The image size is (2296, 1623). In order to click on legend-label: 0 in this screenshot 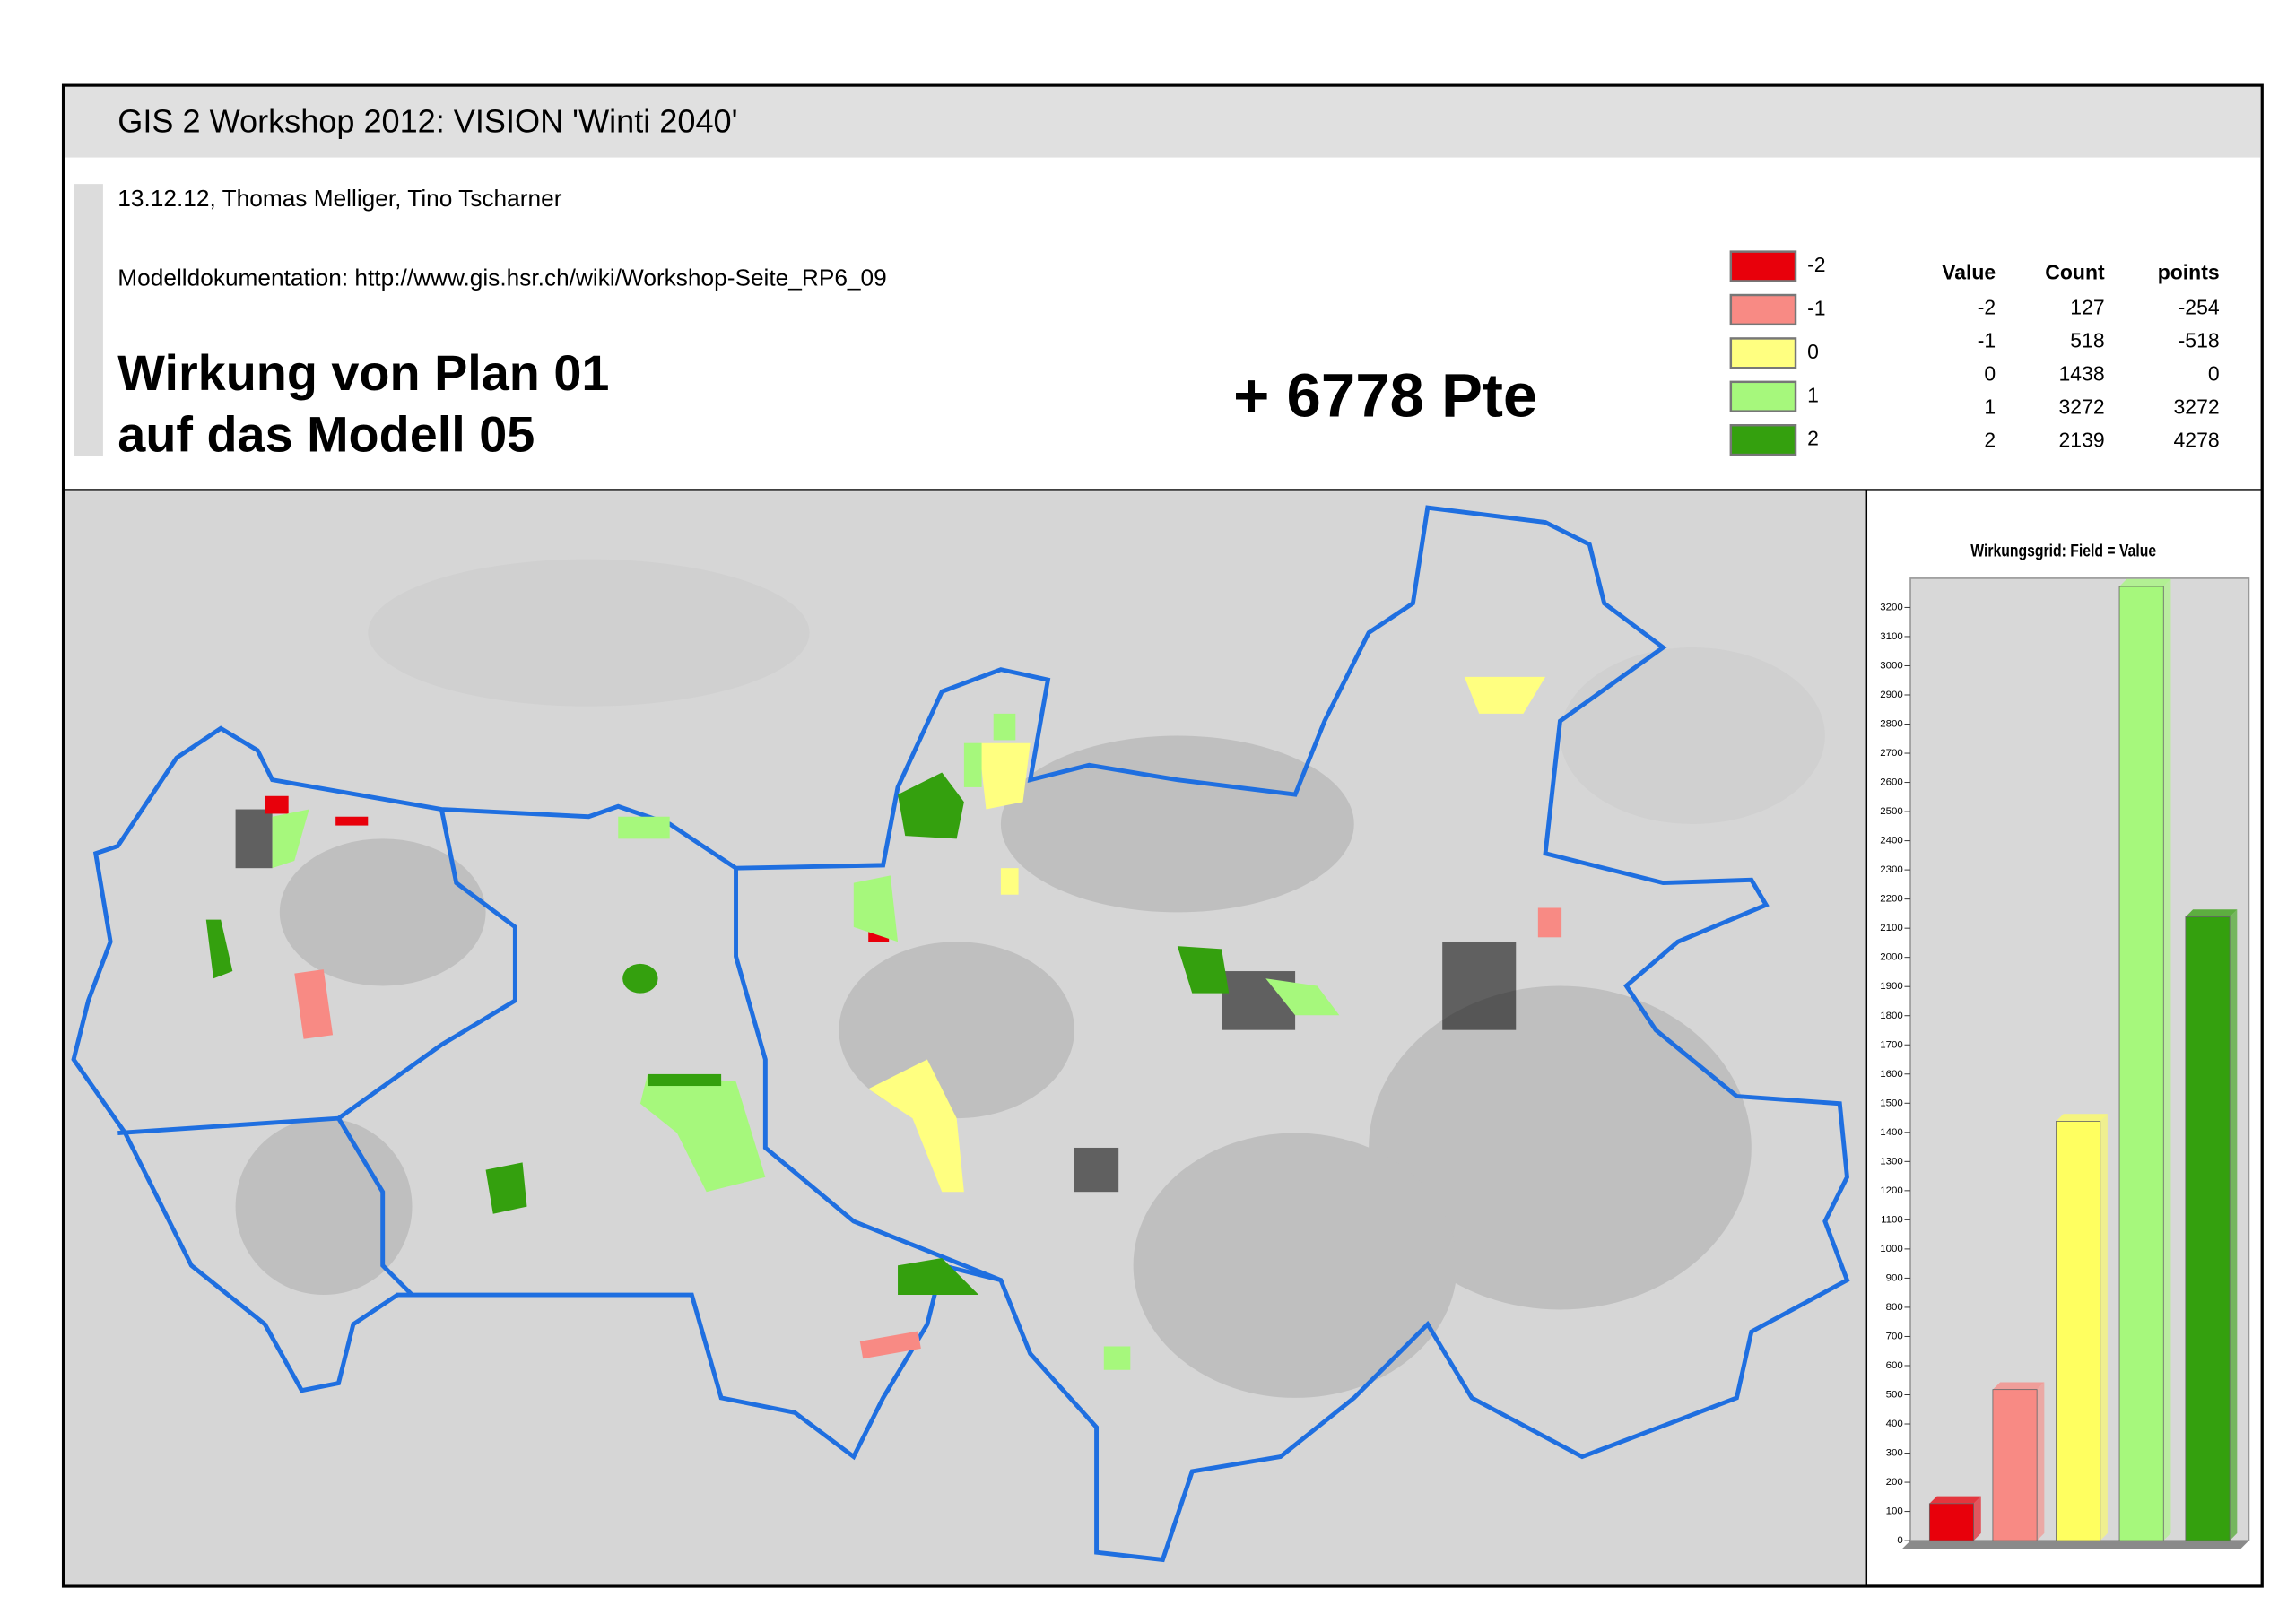, I will do `click(1813, 351)`.